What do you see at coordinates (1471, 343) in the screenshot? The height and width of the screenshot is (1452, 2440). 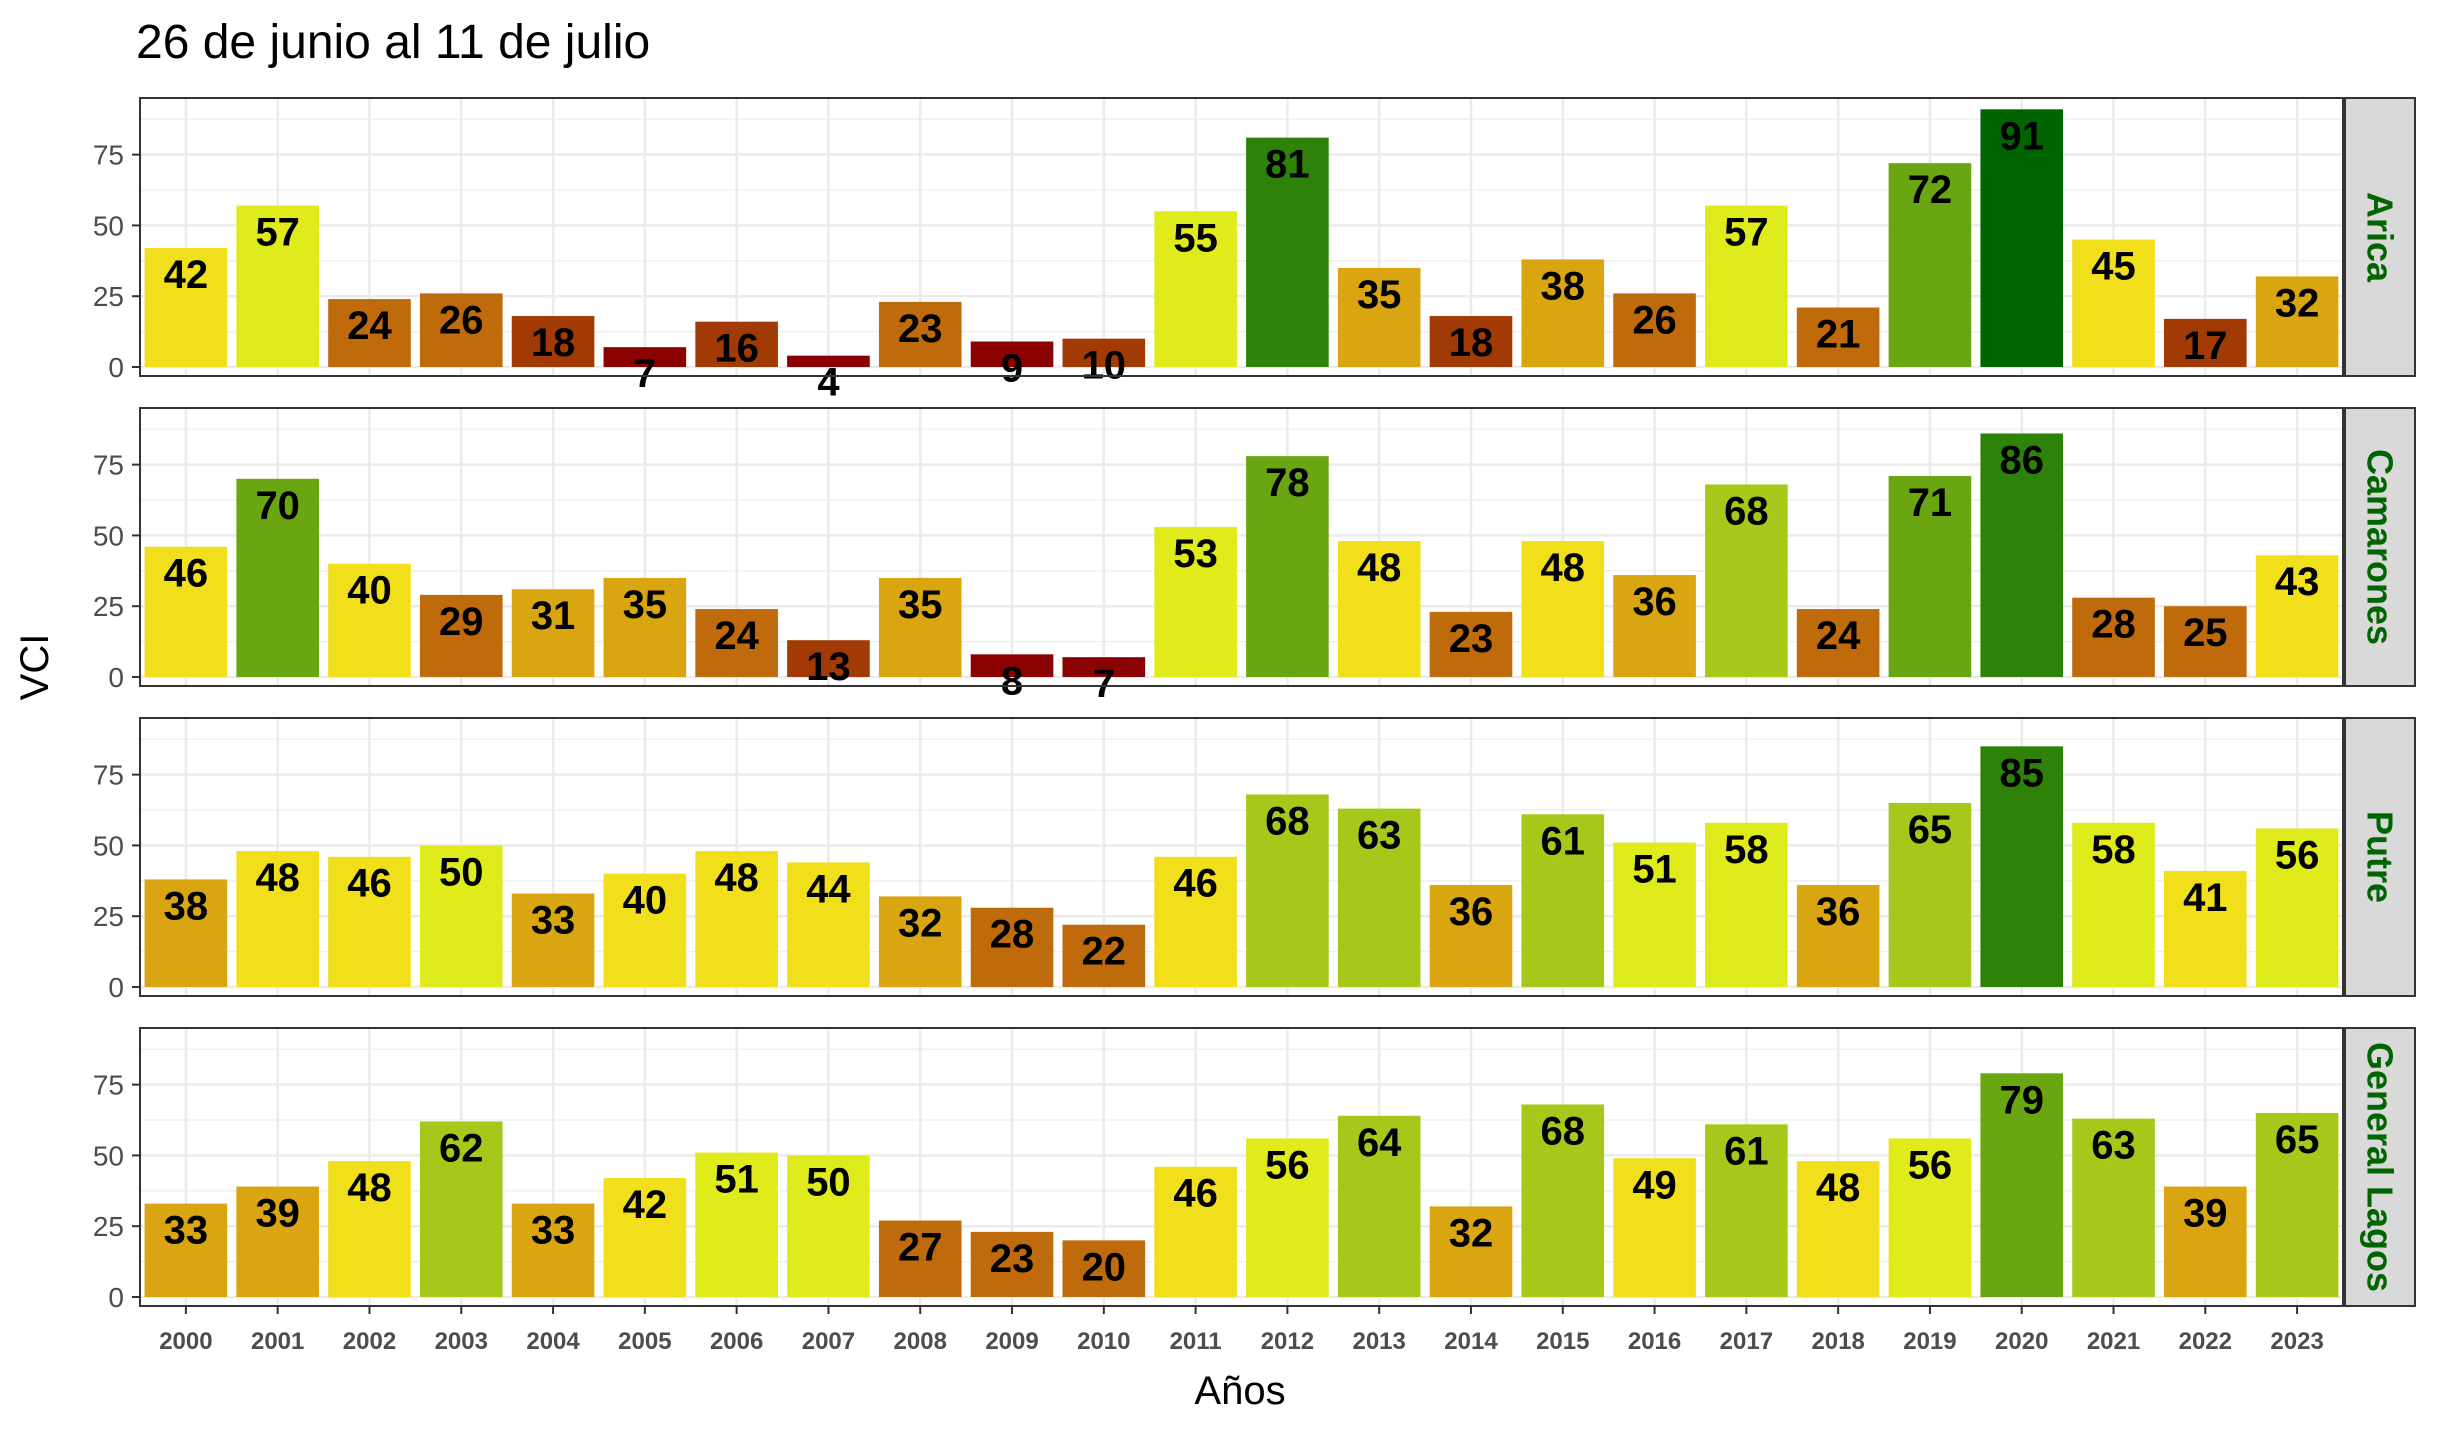 I see `bar-label: 18` at bounding box center [1471, 343].